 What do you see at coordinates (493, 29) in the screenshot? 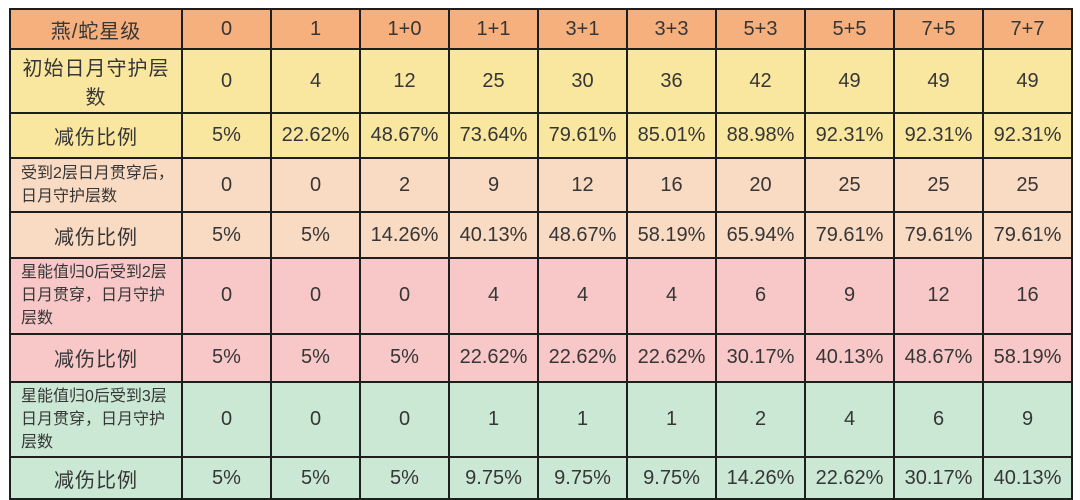
I see `column-header-cell: 1+1` at bounding box center [493, 29].